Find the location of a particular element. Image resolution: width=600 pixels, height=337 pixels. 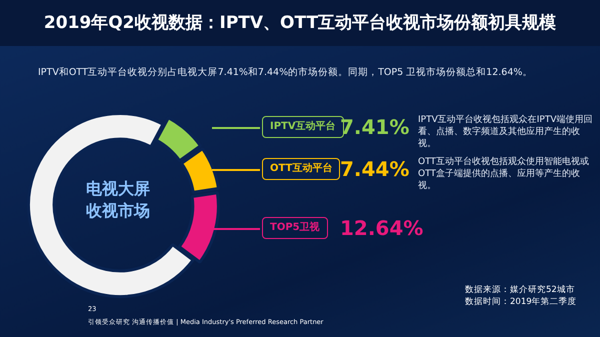

data-label: 12.64% is located at coordinates (382, 228).